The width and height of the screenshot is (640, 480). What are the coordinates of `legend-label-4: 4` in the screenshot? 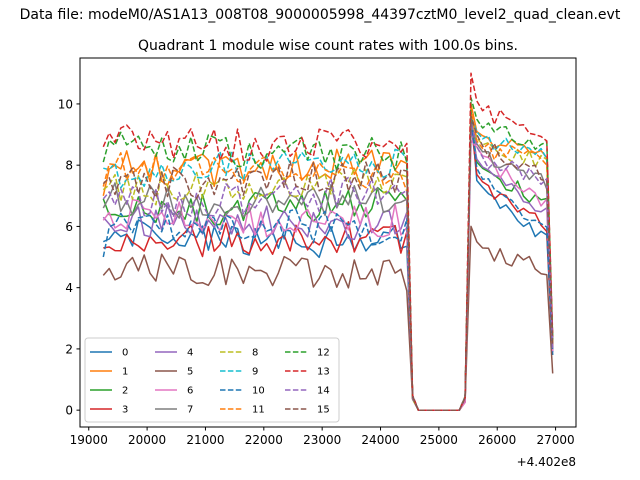 It's located at (190, 353).